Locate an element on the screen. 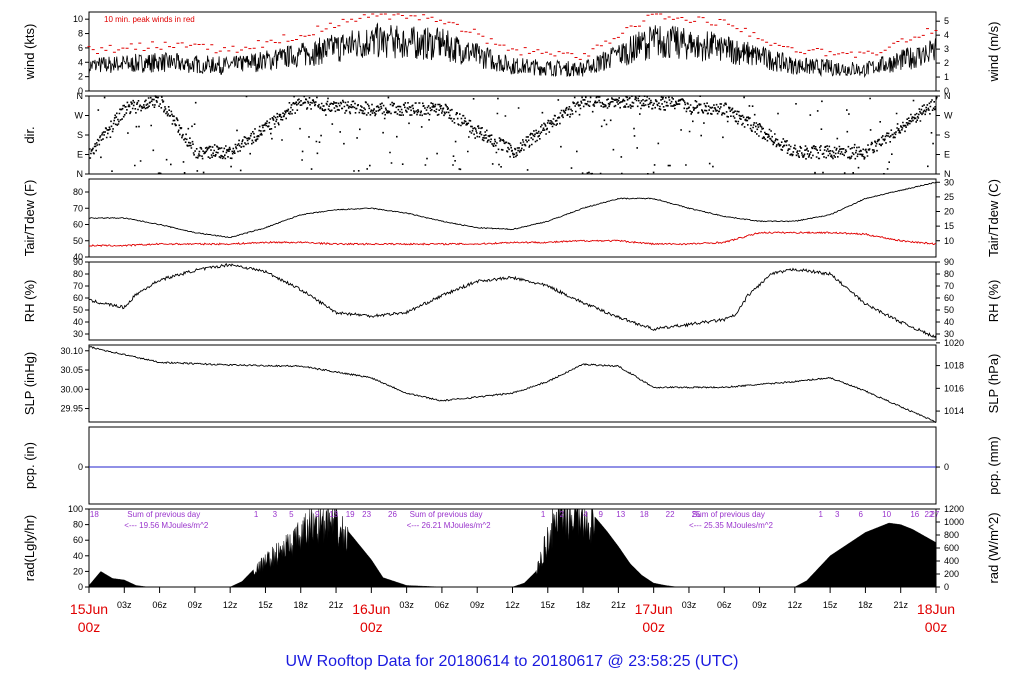  sun-label: 9 is located at coordinates (317, 514).